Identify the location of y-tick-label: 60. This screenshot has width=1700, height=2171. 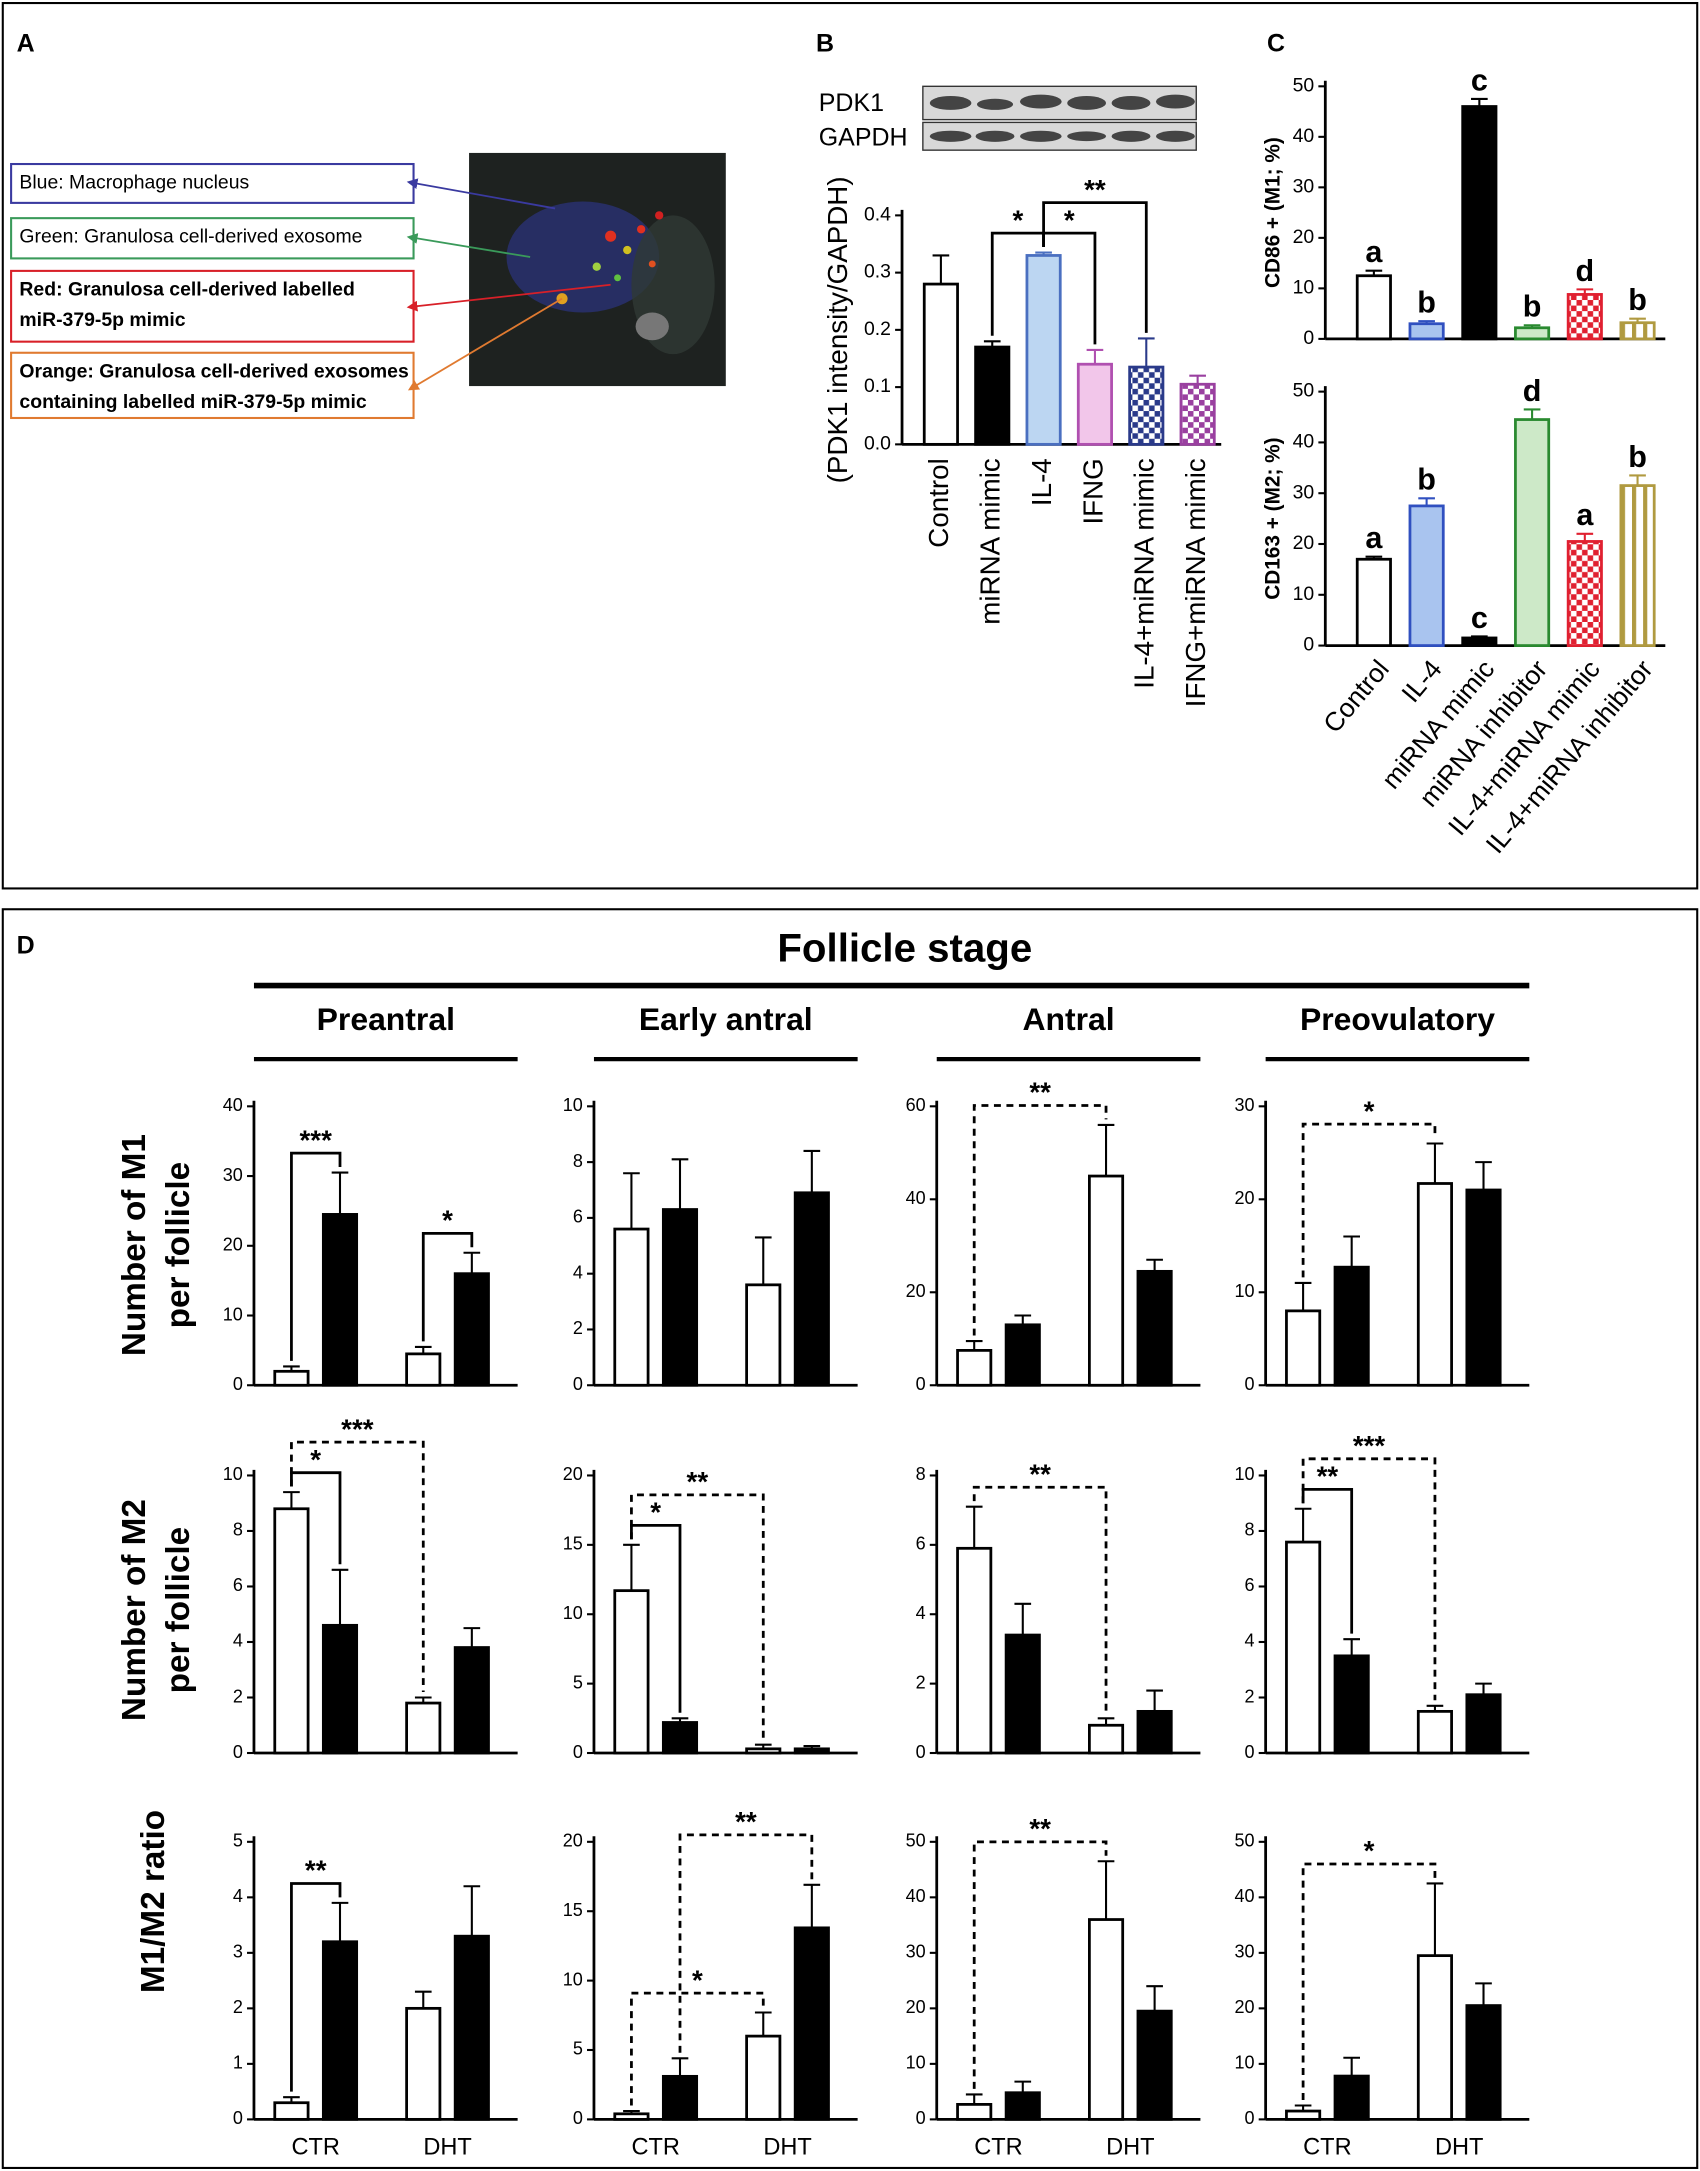
(916, 1105).